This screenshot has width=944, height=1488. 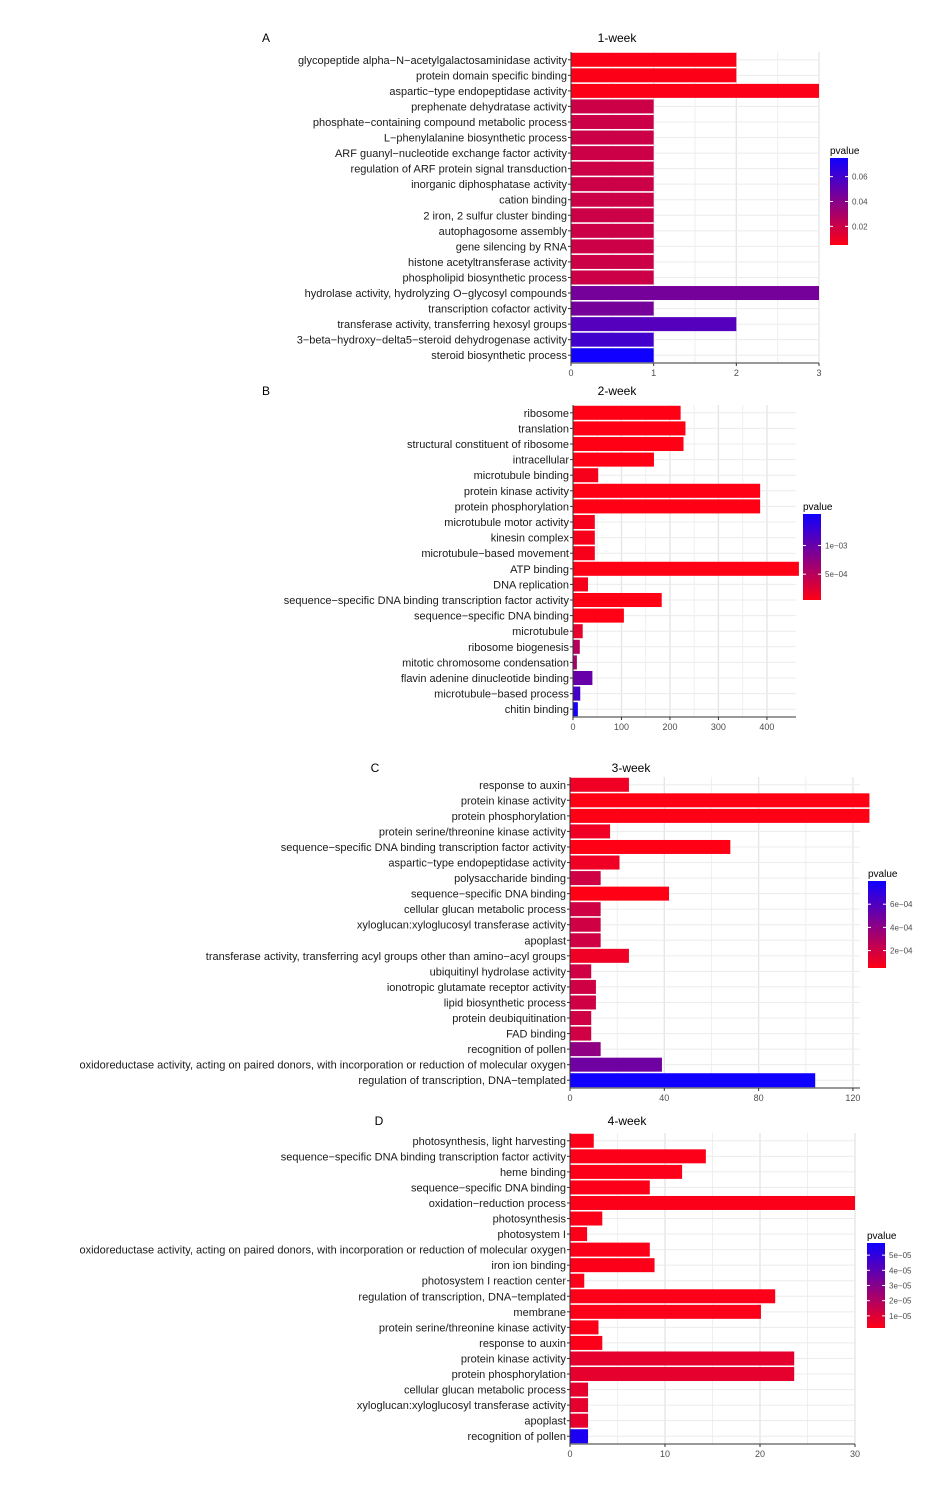 What do you see at coordinates (537, 710) in the screenshot?
I see `category-label: chitin binding` at bounding box center [537, 710].